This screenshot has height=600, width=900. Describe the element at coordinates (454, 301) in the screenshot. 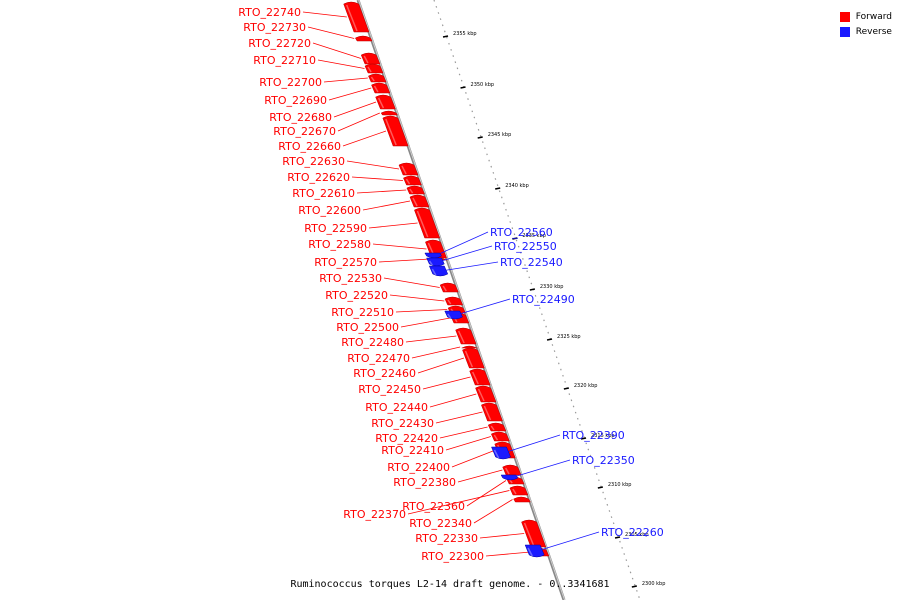

I see `rto-22520-glyph` at that location.